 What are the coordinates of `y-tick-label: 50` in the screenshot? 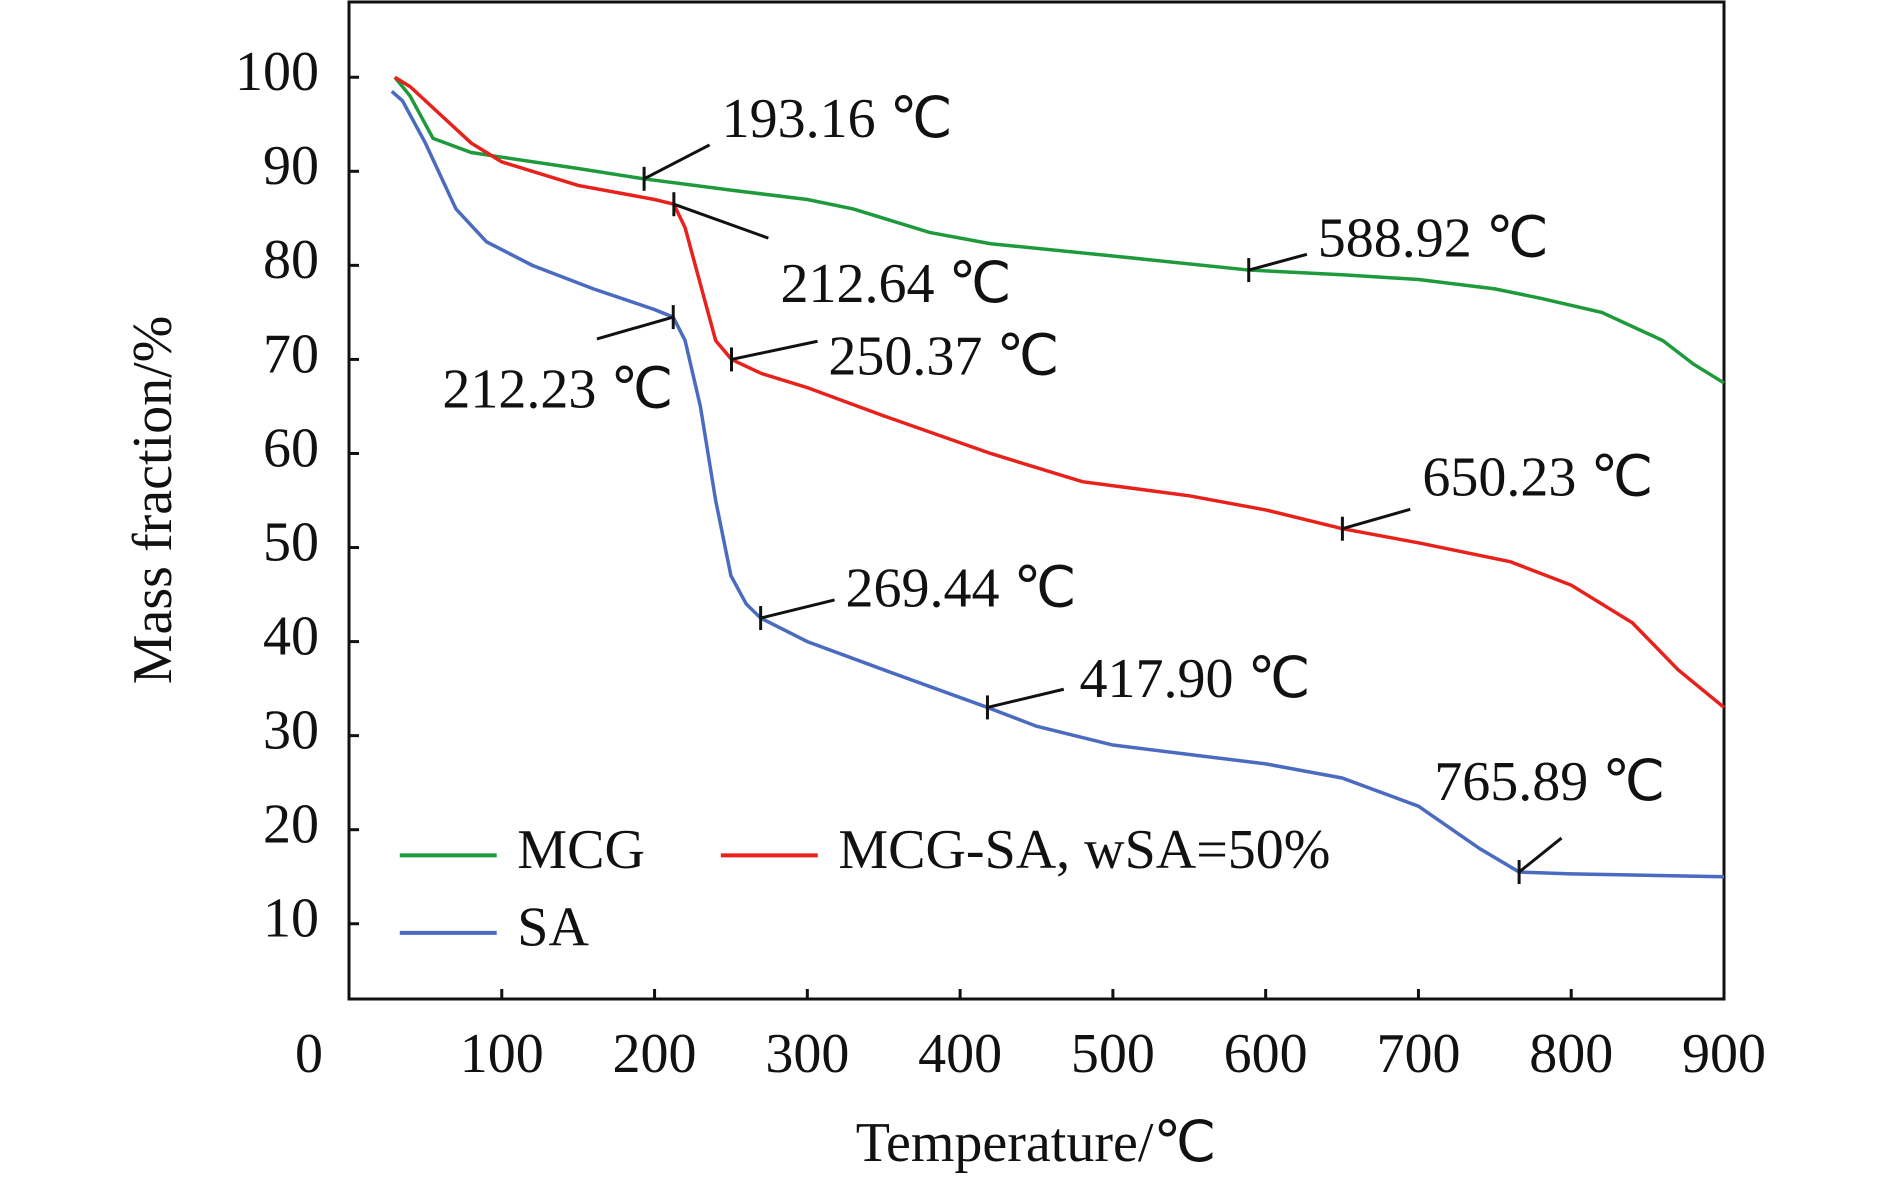 It's located at (291, 542).